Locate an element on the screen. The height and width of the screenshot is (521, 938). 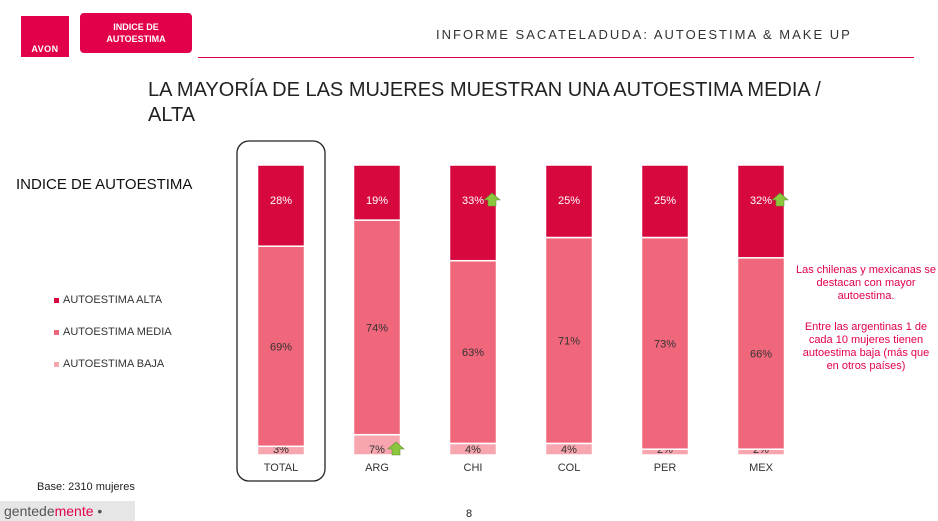
data-label-chi-2: 33% is located at coordinates (473, 201).